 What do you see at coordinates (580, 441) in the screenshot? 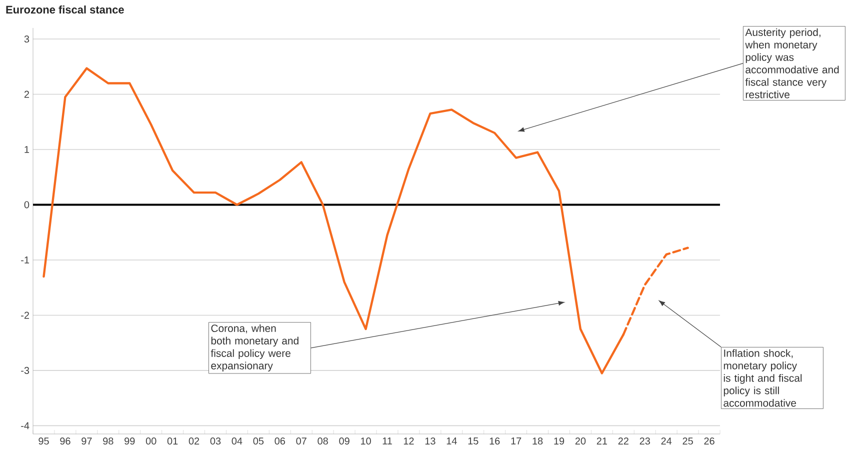
I see `x-tick-label: 20` at bounding box center [580, 441].